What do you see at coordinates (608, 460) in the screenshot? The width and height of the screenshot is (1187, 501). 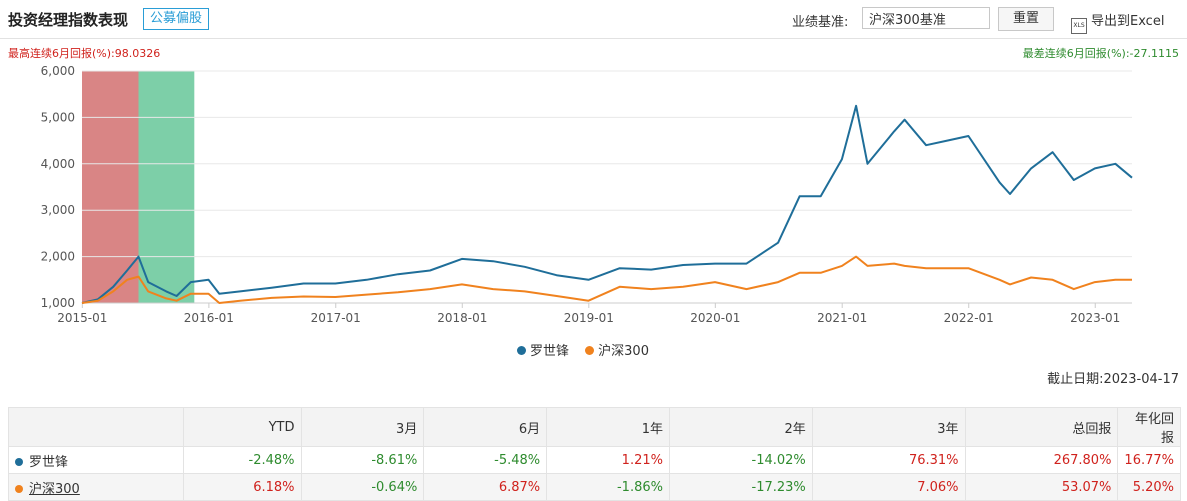 I see `table-cell: 1.21%` at bounding box center [608, 460].